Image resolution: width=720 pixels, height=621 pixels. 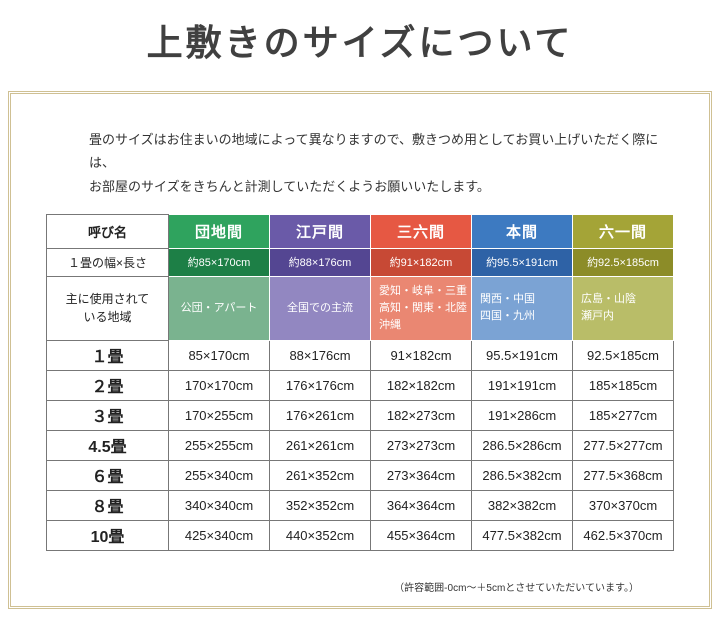 I want to click on row-label: ６畳, so click(x=107, y=475).